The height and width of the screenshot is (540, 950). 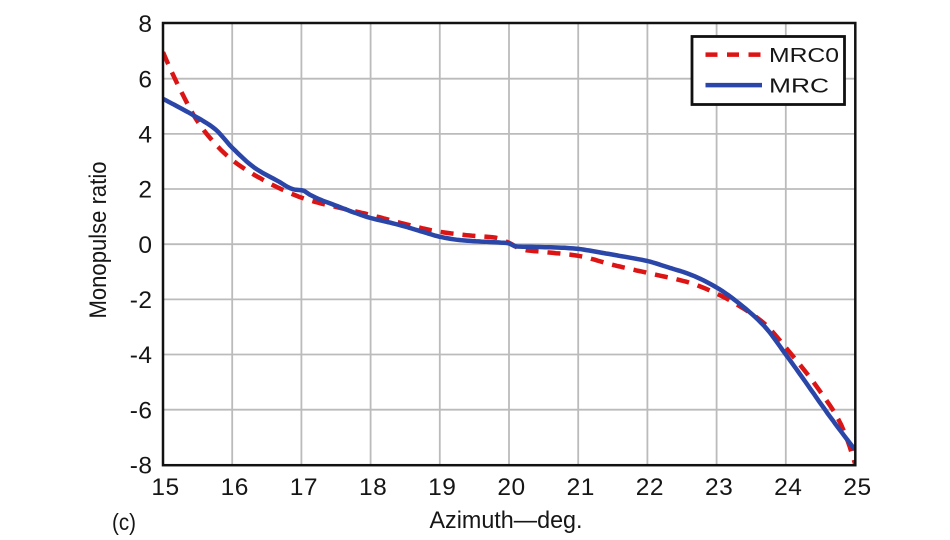 I want to click on svg-text: -6, so click(x=141, y=410).